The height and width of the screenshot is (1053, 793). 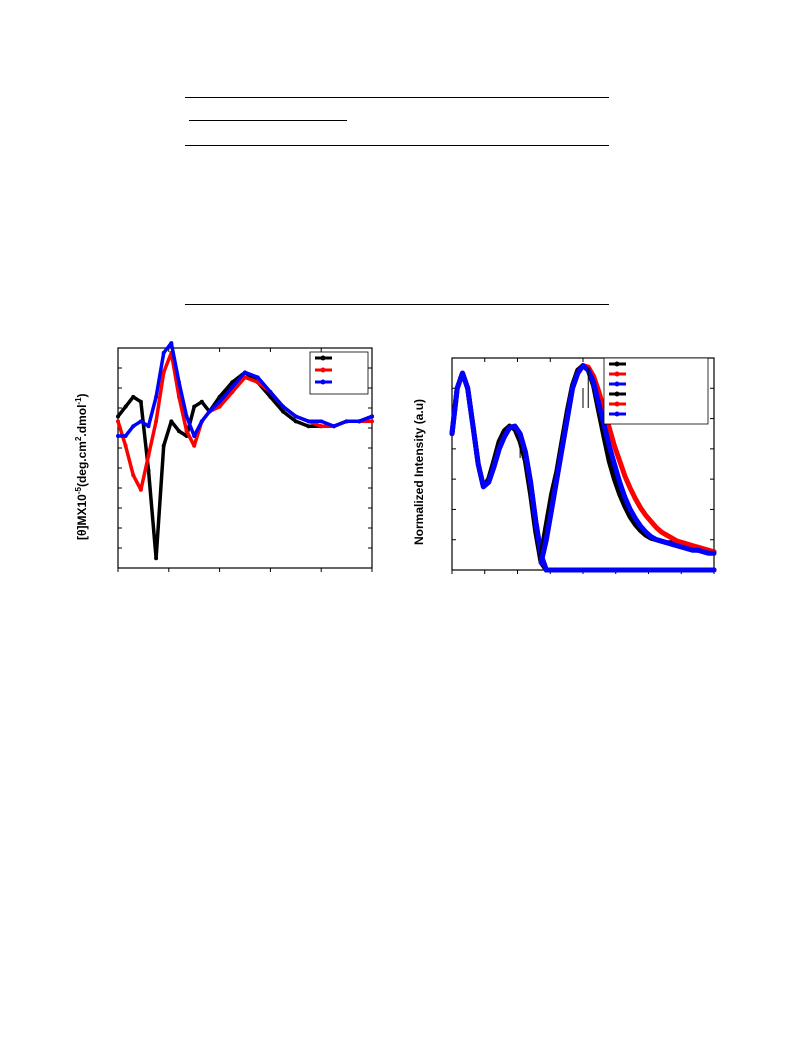 I want to click on fluorescence-chart, so click(x=583, y=465).